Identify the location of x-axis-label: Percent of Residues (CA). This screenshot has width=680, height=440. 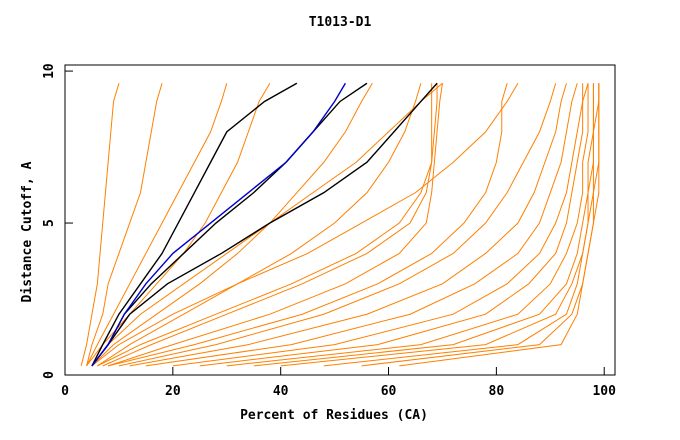
(334, 415).